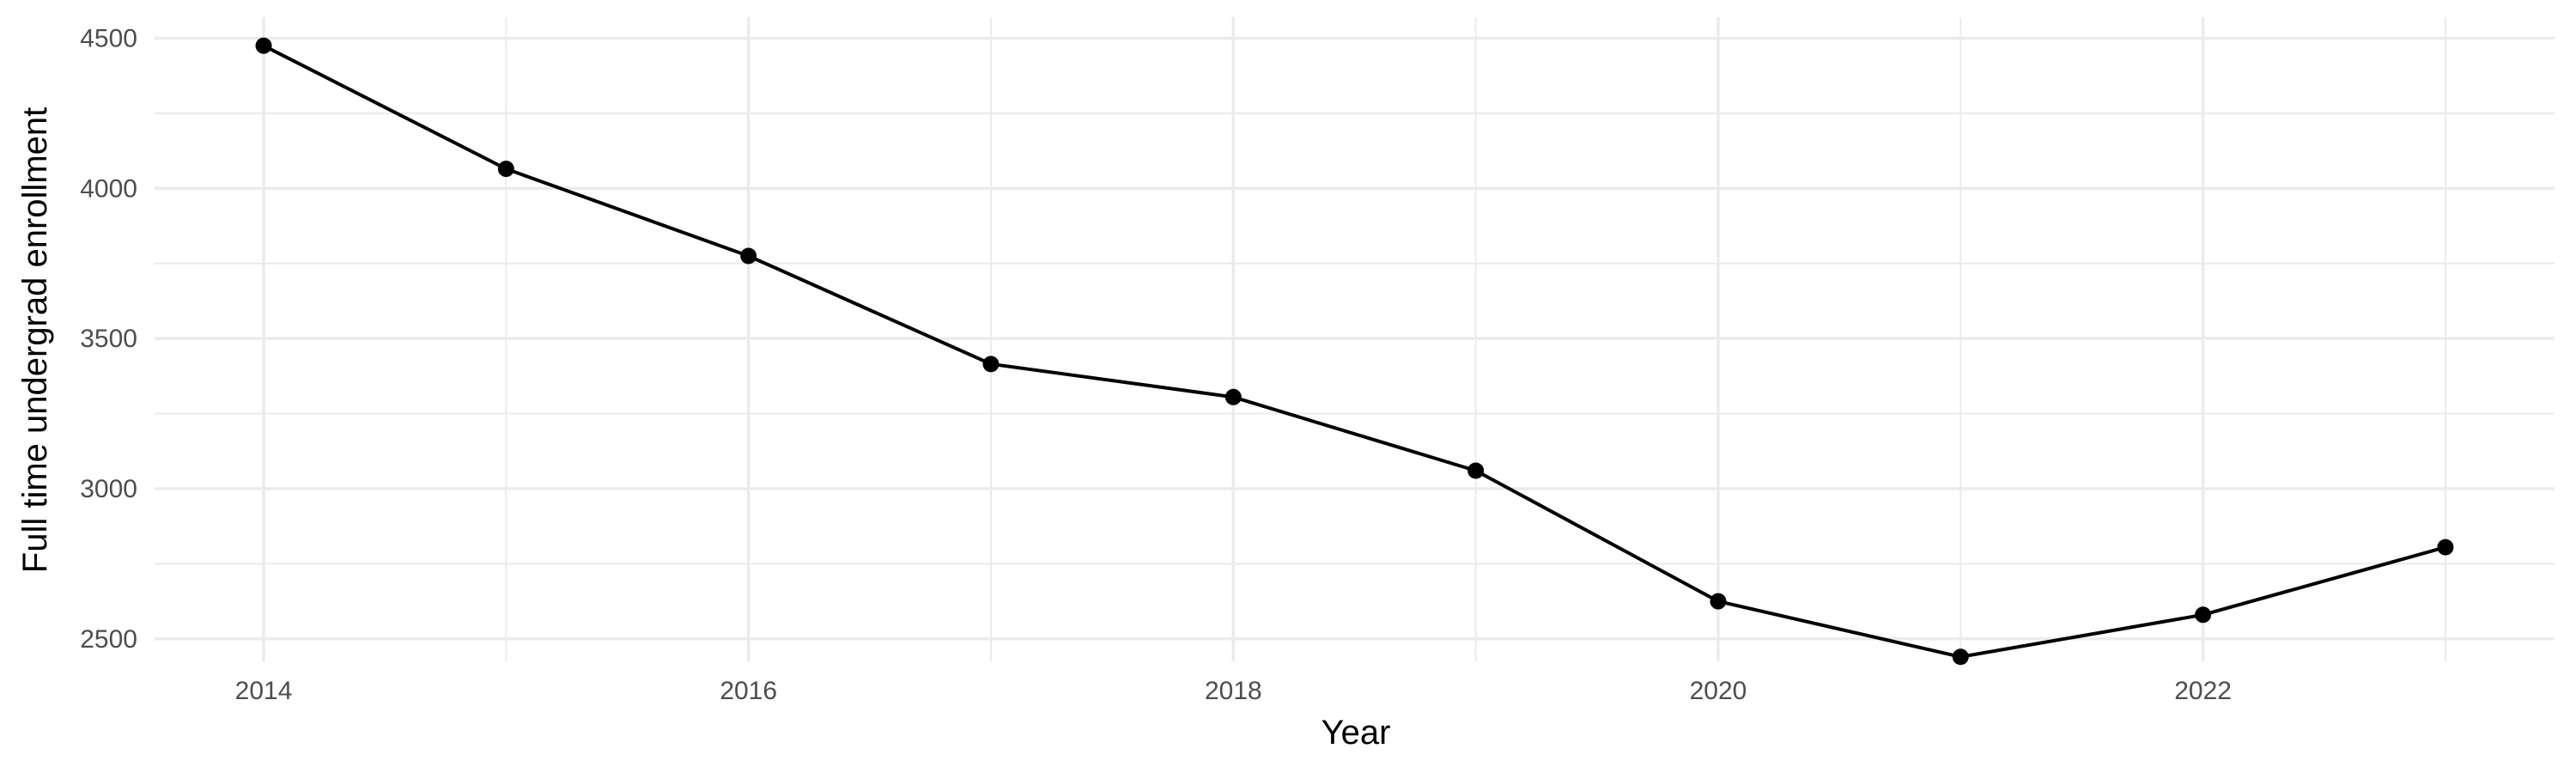 This screenshot has height=773, width=2576. I want to click on x-tick-labels: 2014 2016 2018 2020 2022, so click(1233, 691).